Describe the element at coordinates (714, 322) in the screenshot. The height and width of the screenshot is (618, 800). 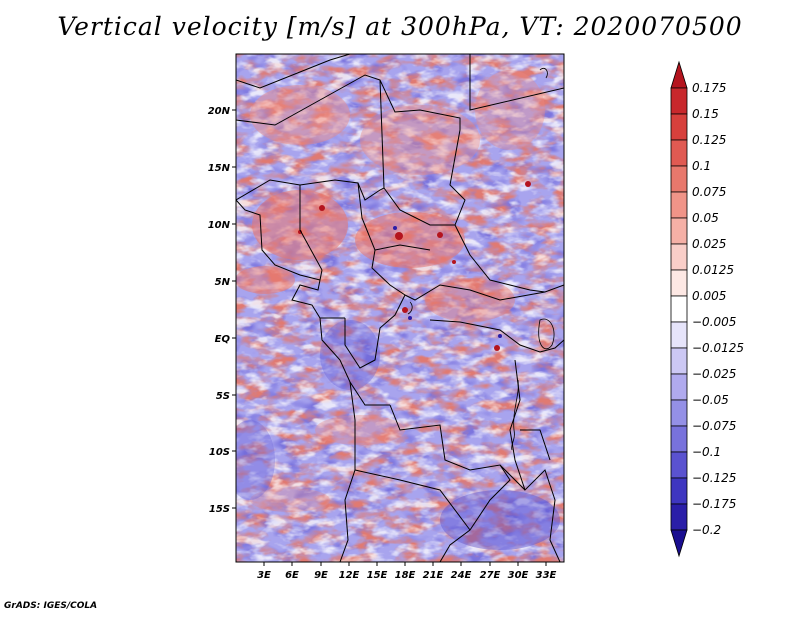
I see `colorbar-label: −0.005` at that location.